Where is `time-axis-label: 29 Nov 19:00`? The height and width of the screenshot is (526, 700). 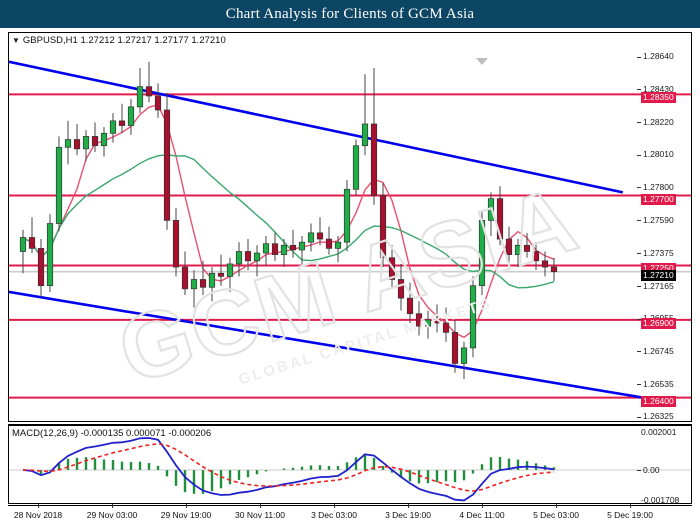 time-axis-label: 29 Nov 19:00 is located at coordinates (186, 515).